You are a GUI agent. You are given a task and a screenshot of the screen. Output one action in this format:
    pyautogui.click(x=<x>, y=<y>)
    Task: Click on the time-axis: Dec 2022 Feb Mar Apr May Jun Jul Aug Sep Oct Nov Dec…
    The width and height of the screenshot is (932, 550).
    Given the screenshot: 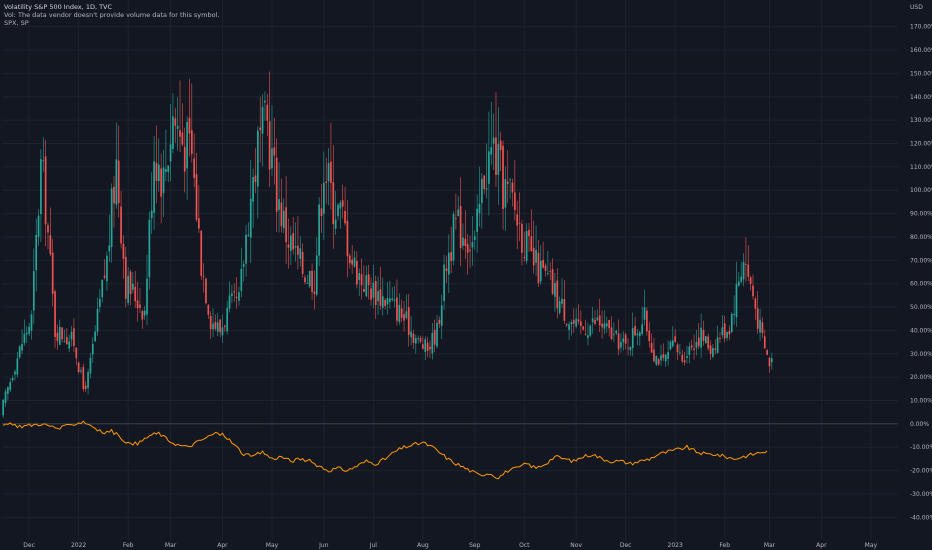 What is the action you would take?
    pyautogui.click(x=450, y=545)
    